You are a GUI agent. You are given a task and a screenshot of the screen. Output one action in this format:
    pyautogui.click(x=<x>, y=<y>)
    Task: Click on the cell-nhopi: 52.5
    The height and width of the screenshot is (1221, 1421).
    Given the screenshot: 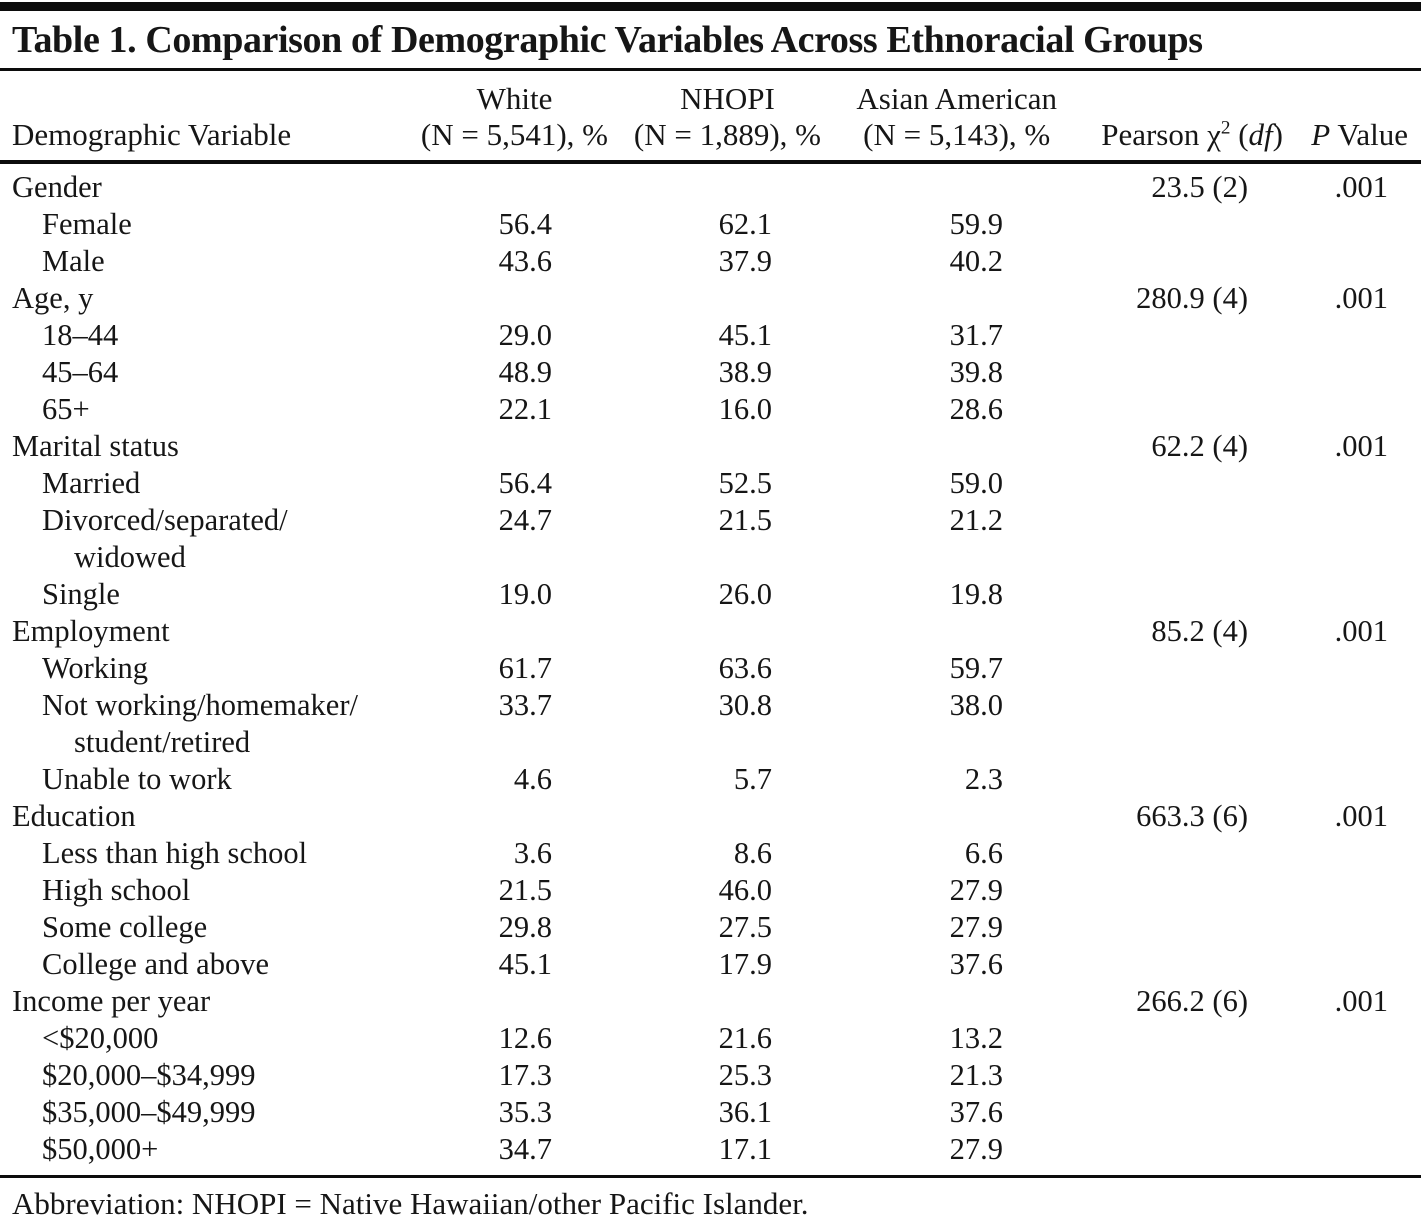 What is the action you would take?
    pyautogui.click(x=745, y=483)
    